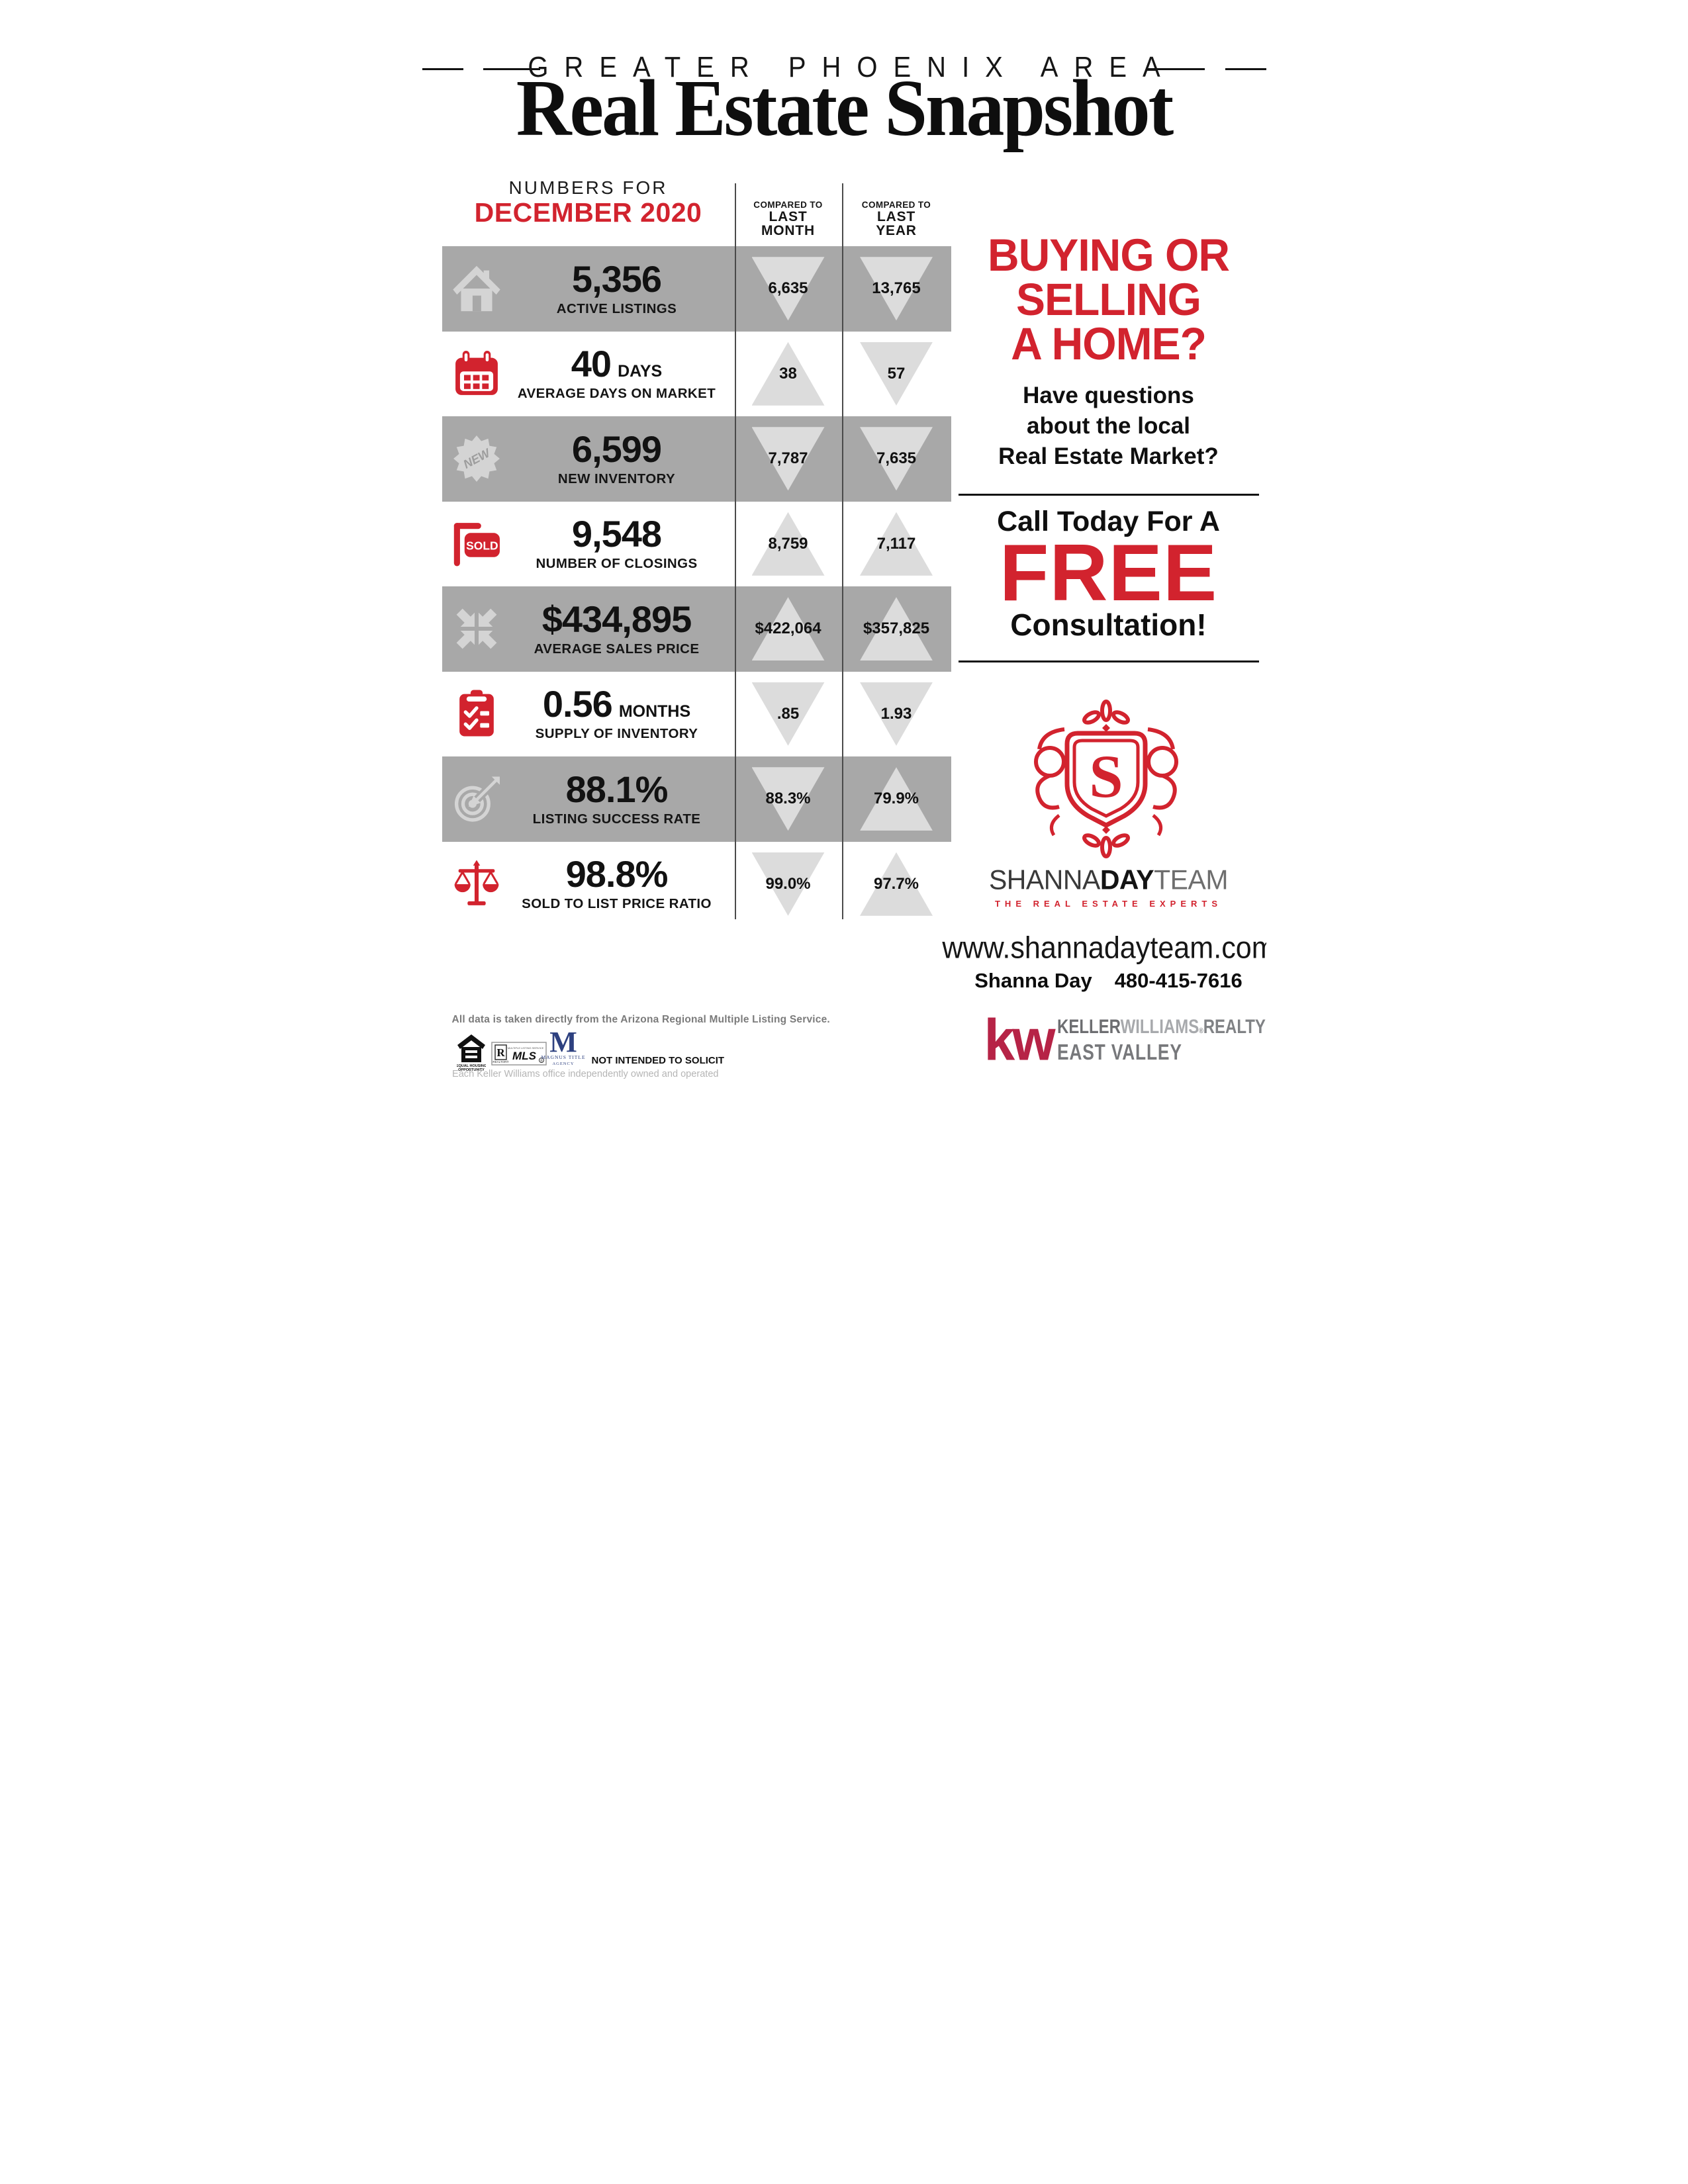  What do you see at coordinates (563, 1057) in the screenshot?
I see `svg-text: MAGNUS TITLE` at bounding box center [563, 1057].